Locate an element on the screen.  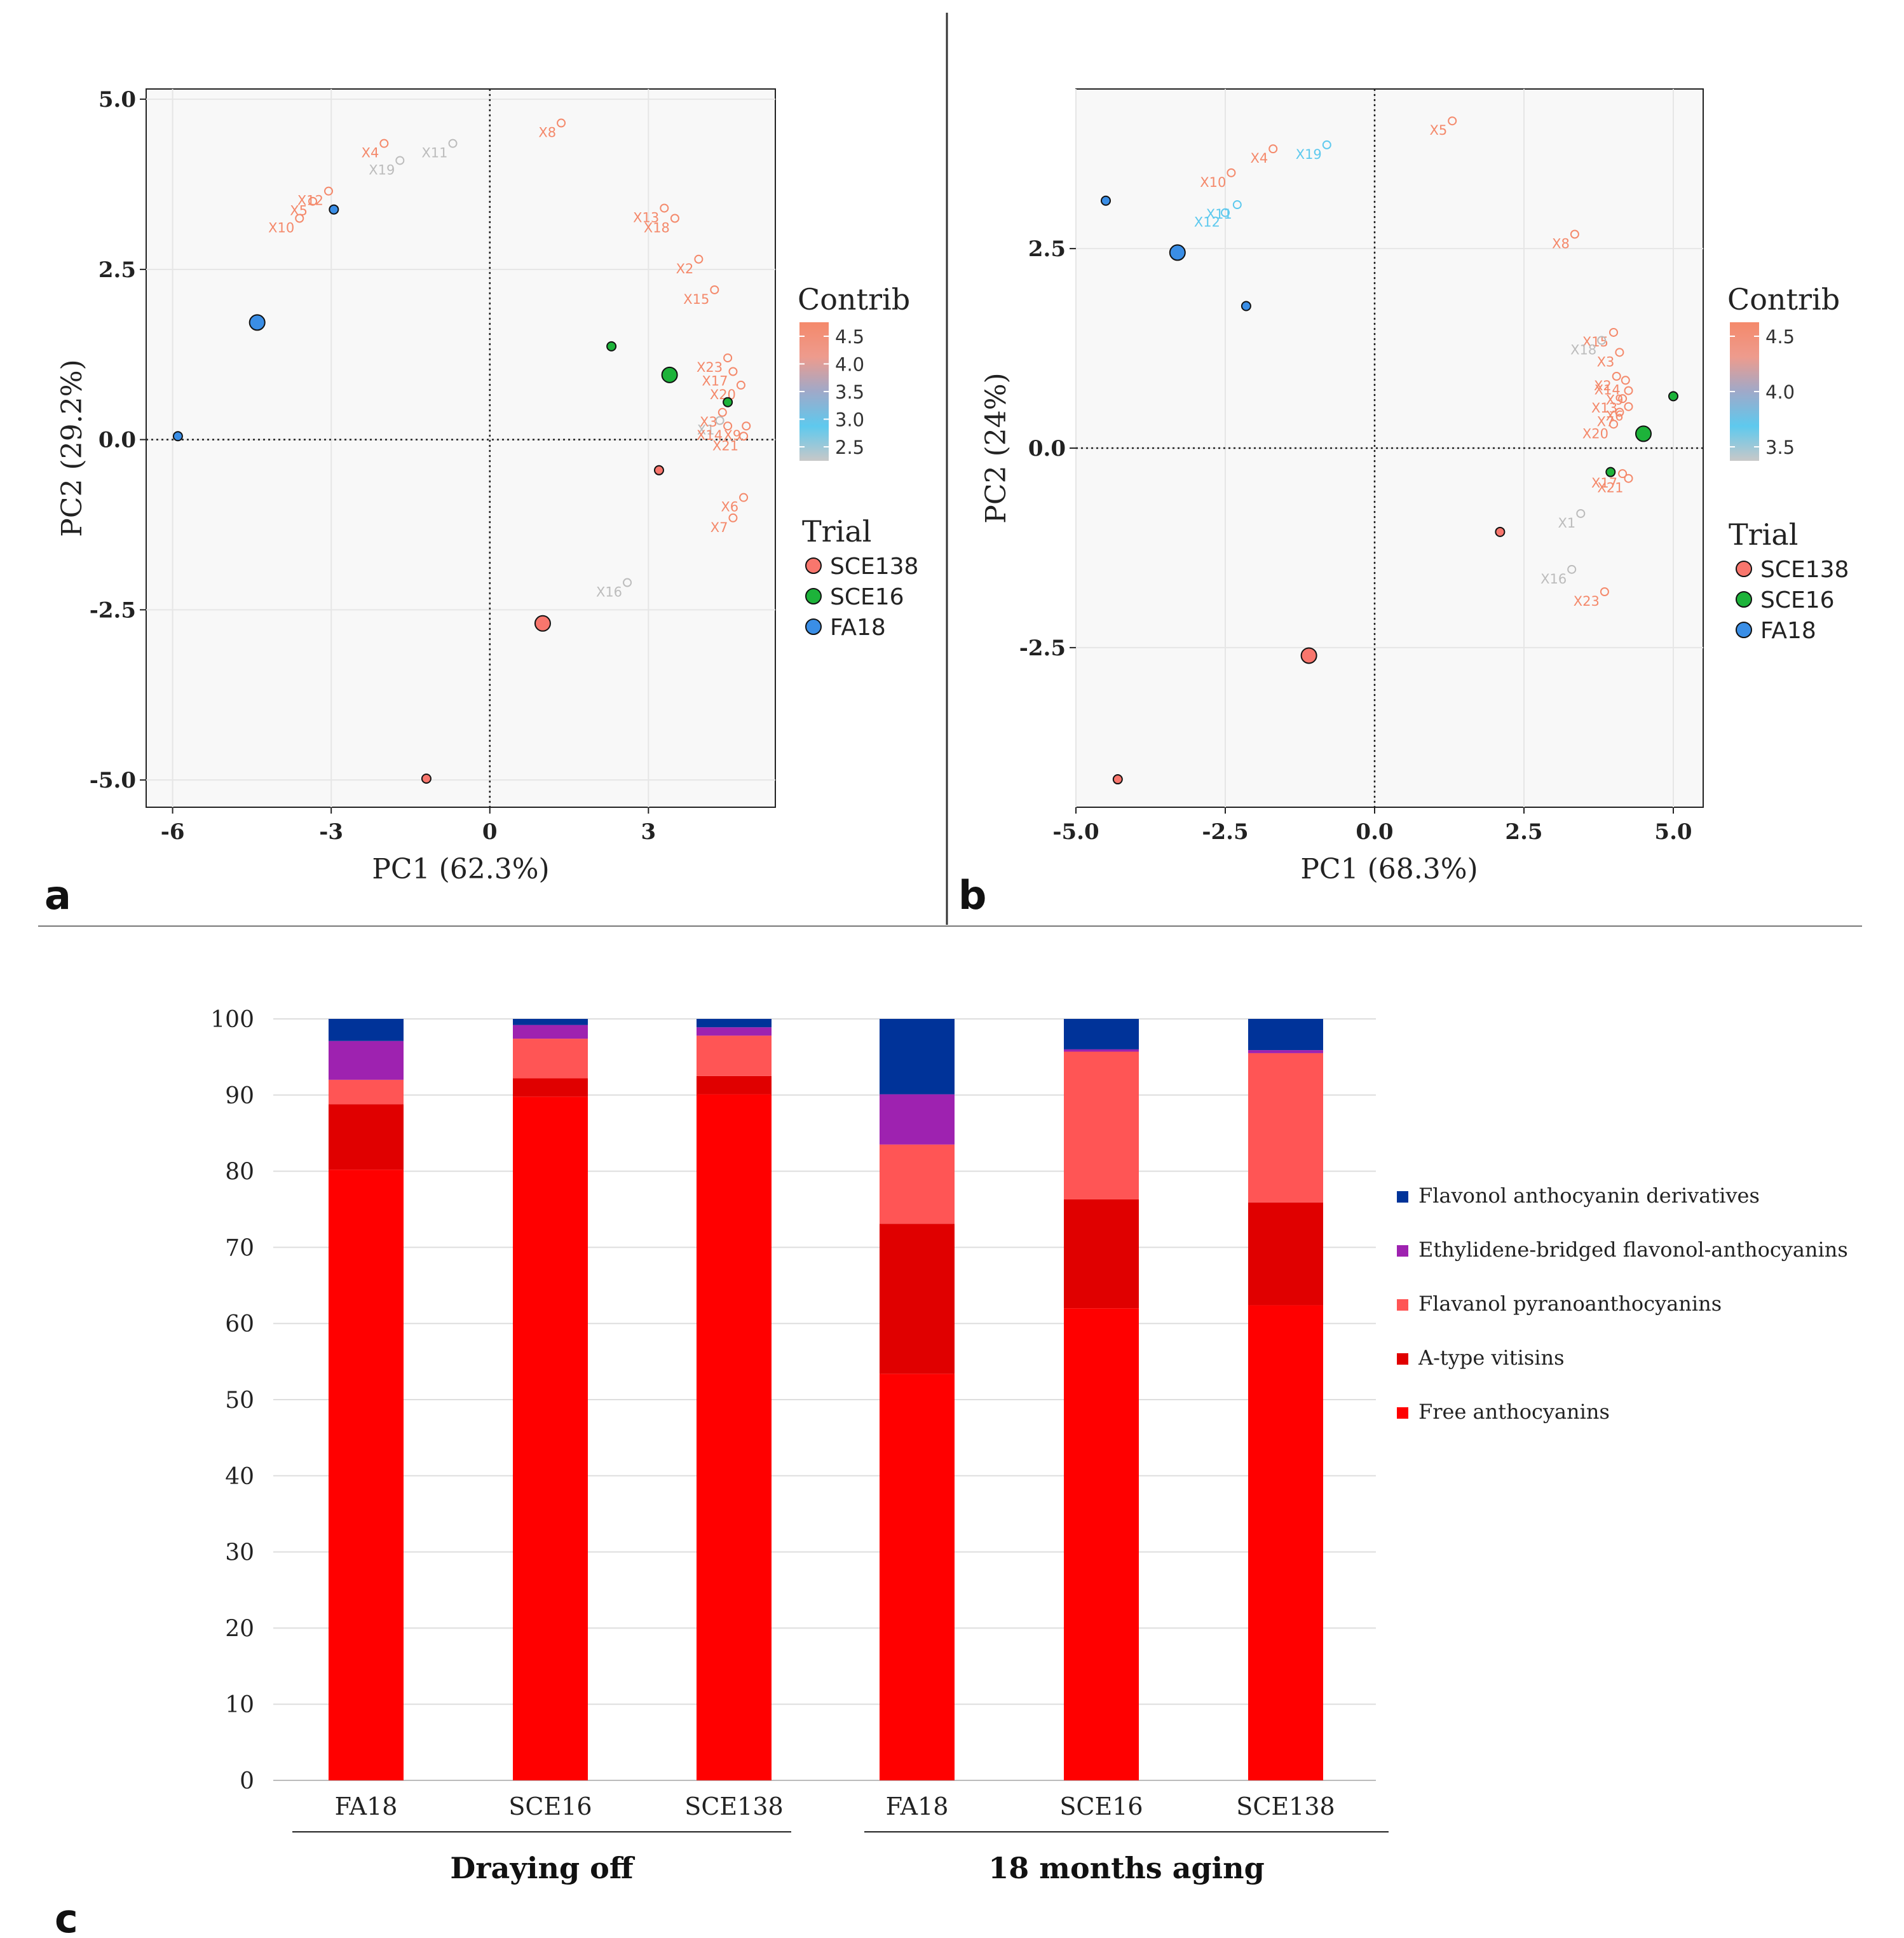
variable-label-x16: X16 is located at coordinates (609, 592).